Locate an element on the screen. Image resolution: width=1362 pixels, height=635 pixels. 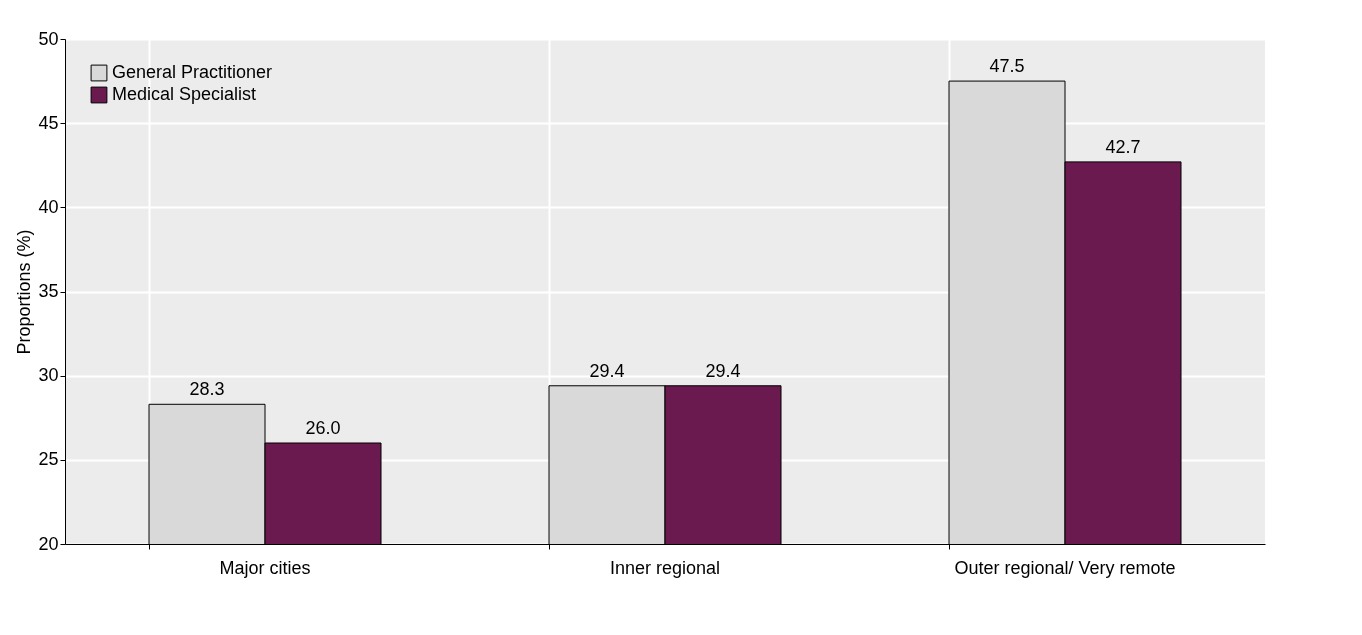
y-tick-label: 25 is located at coordinates (48, 459).